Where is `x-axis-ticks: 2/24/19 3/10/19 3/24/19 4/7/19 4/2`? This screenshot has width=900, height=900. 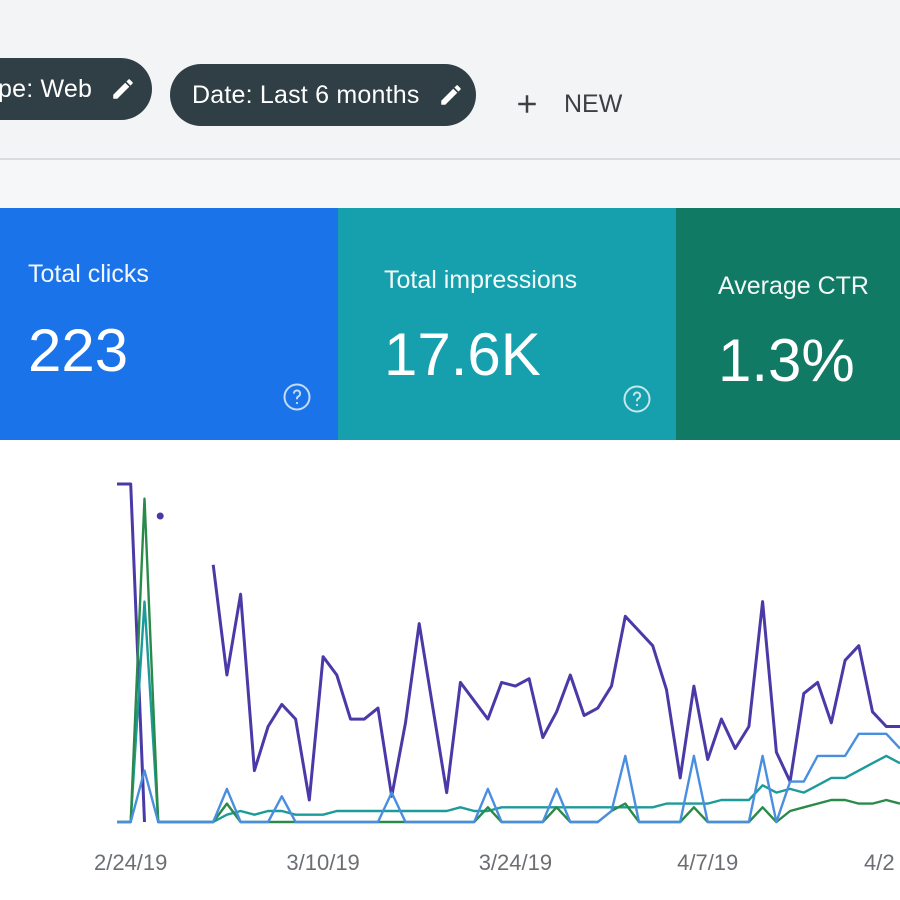
x-axis-ticks: 2/24/19 3/10/19 3/24/19 4/7/19 4/2 is located at coordinates (494, 862).